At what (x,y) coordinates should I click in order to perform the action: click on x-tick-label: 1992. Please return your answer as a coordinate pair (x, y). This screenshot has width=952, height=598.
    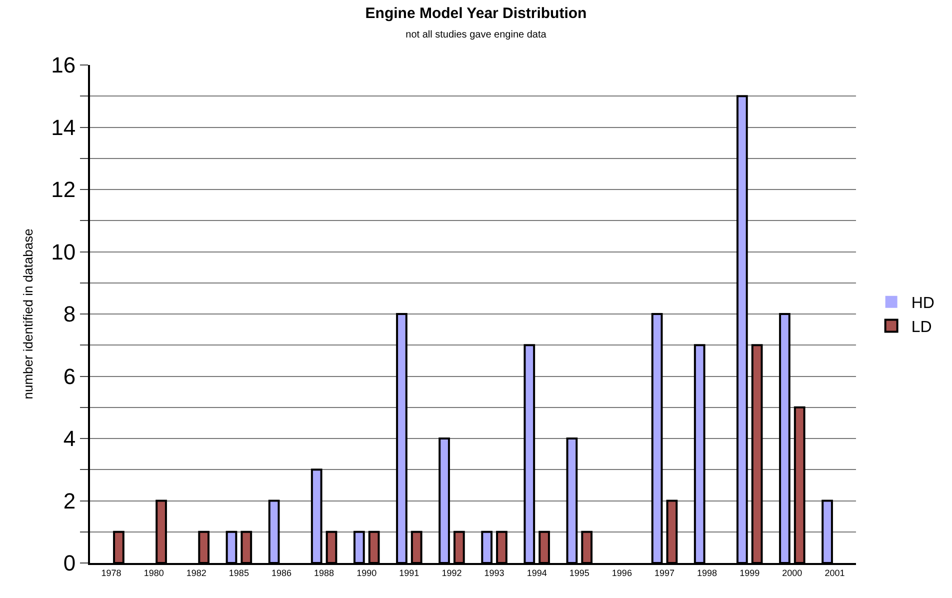
    Looking at the image, I should click on (452, 573).